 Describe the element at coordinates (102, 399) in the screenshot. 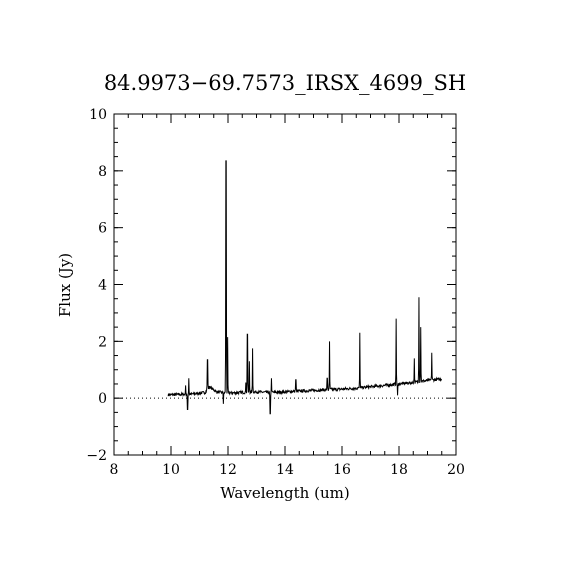

I see `y-tick-label: 0` at that location.